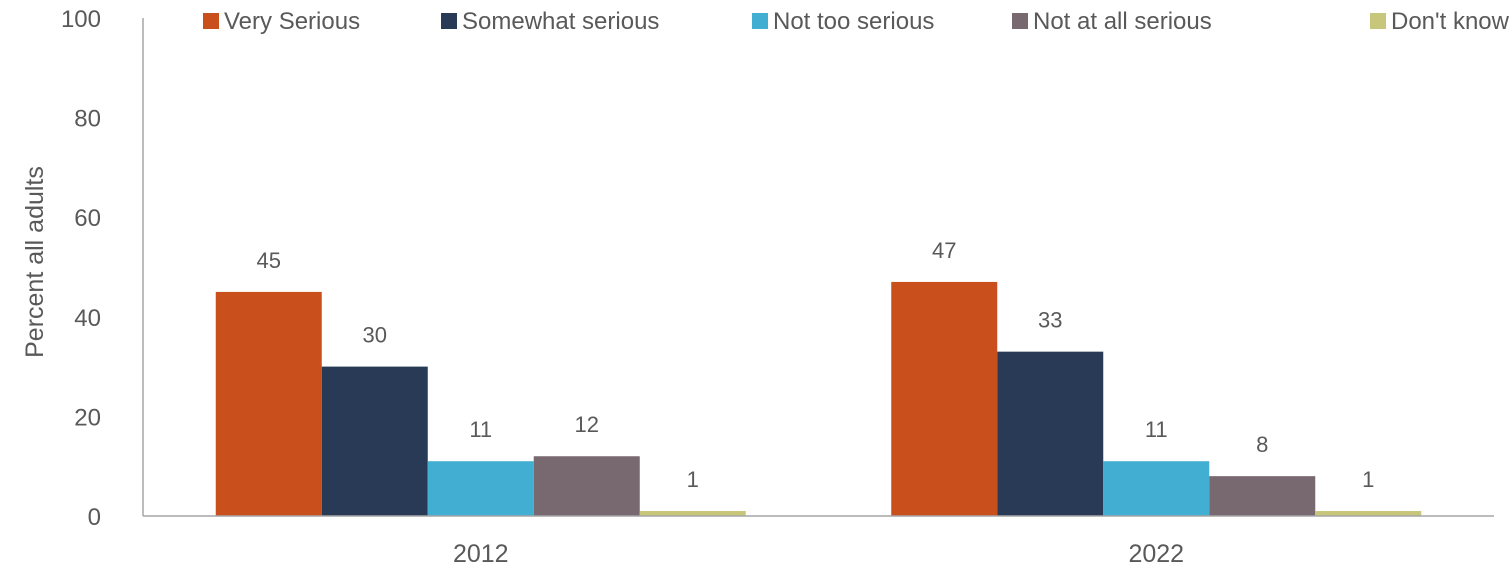 The width and height of the screenshot is (1512, 568). I want to click on data-label: 45, so click(269, 260).